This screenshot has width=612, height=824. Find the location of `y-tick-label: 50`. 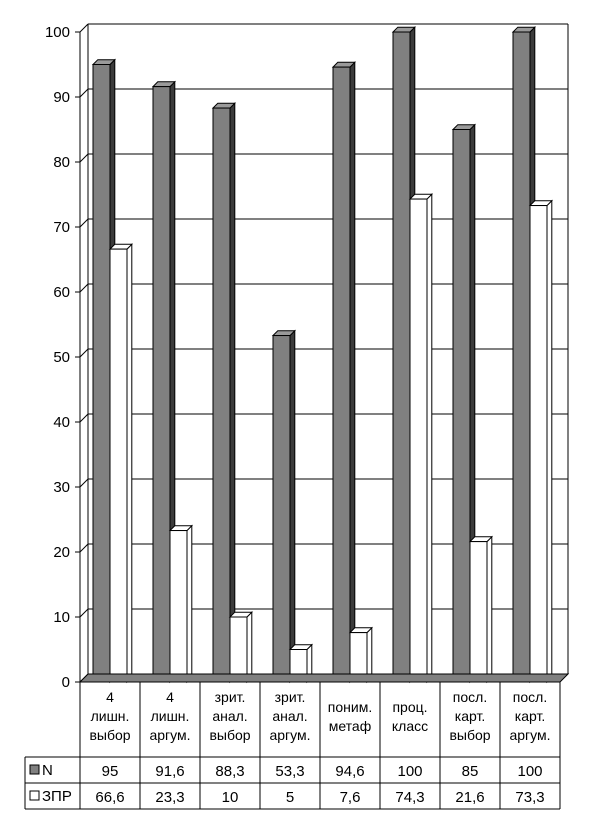

y-tick-label: 50 is located at coordinates (61, 357).